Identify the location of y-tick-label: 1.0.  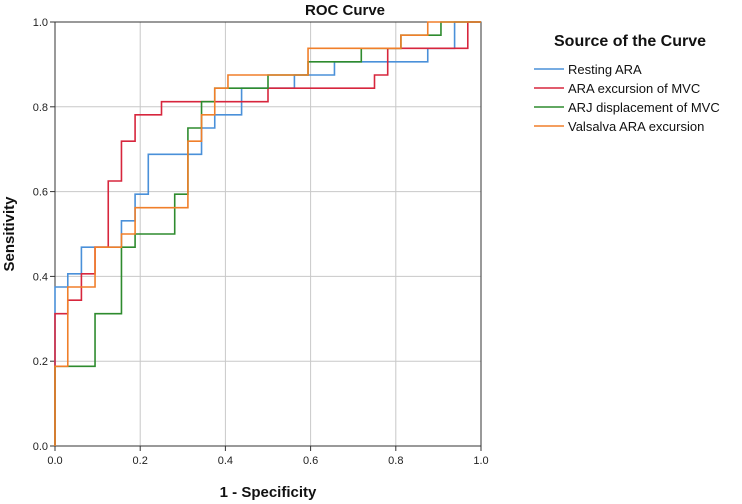
(40, 23).